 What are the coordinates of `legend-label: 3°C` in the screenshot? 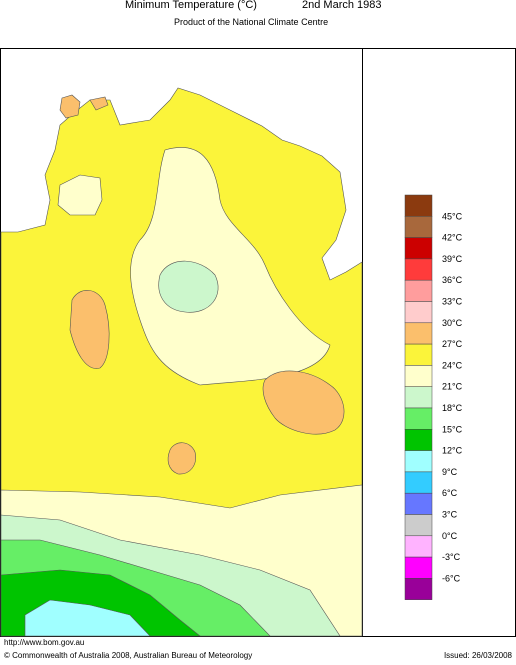 It's located at (450, 515).